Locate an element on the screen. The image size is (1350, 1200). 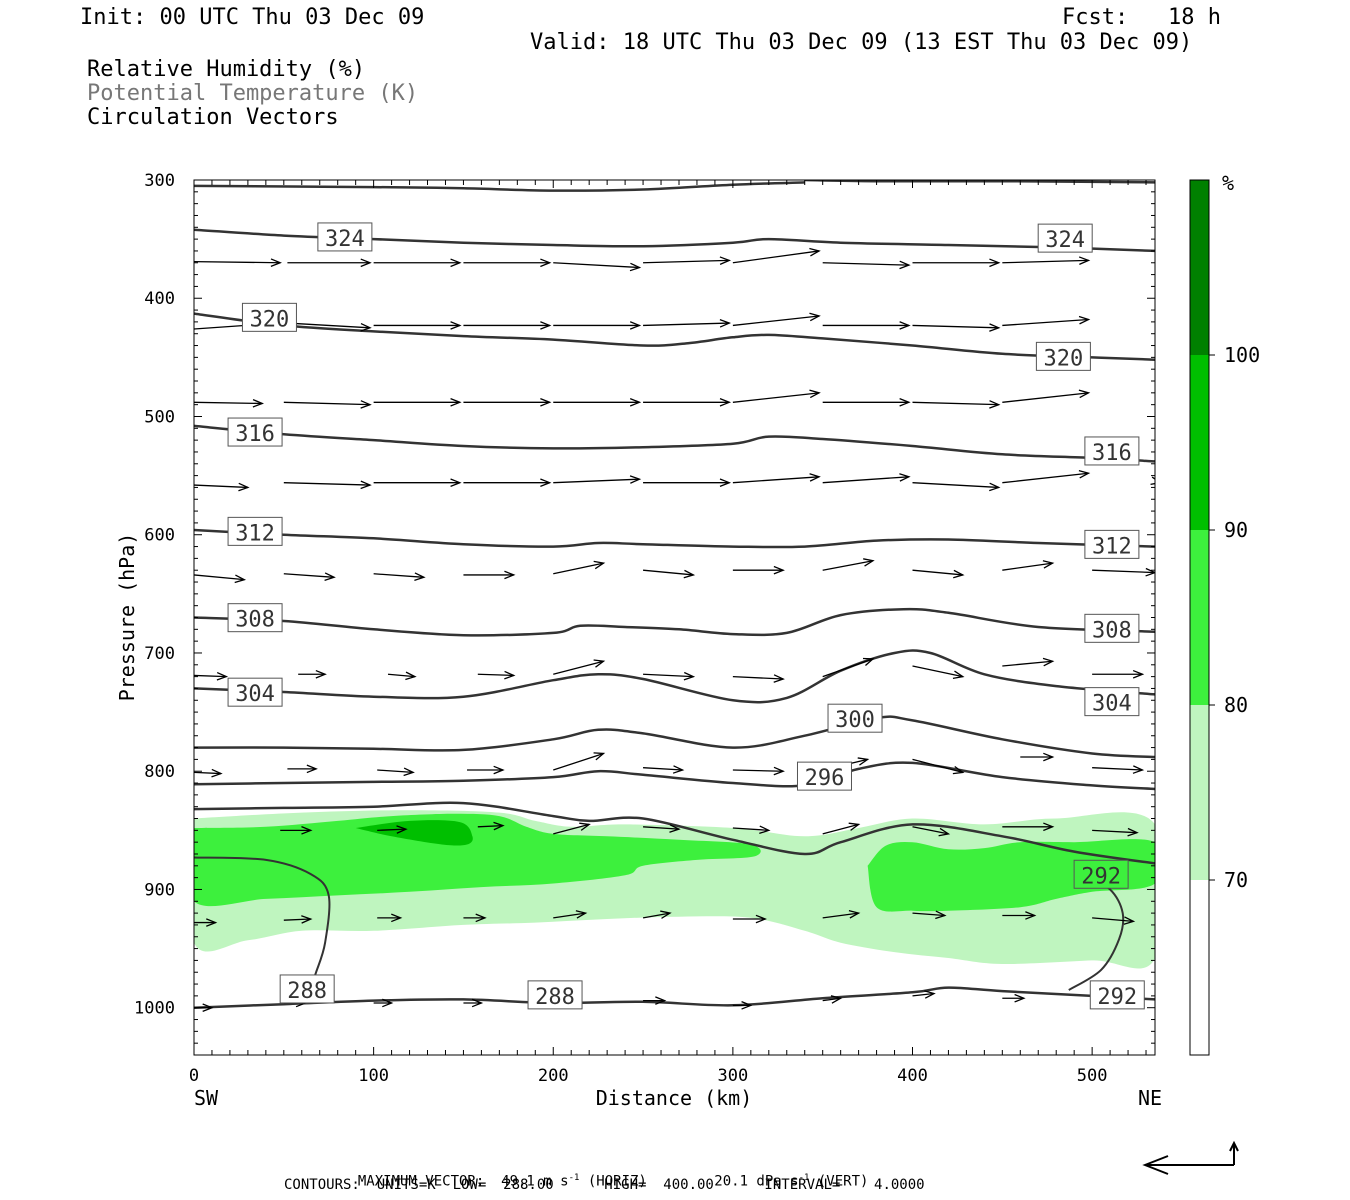
contour-label: 316 is located at coordinates (255, 434).